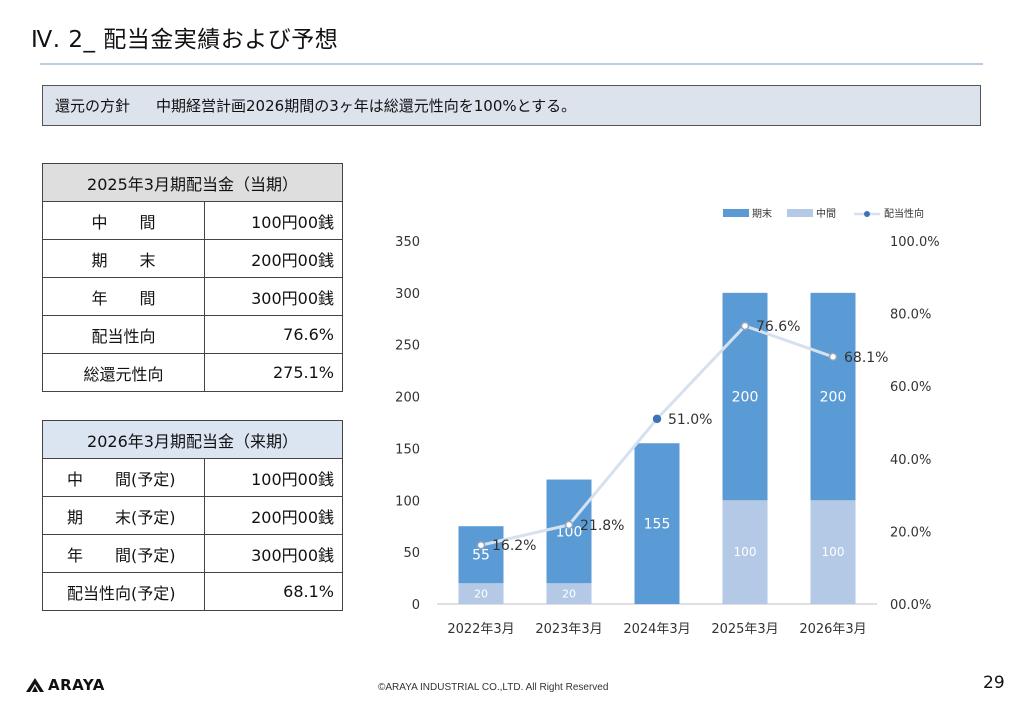 This screenshot has width=1024, height=705. Describe the element at coordinates (832, 629) in the screenshot. I see `x-tick-label: 2026年3月` at that location.